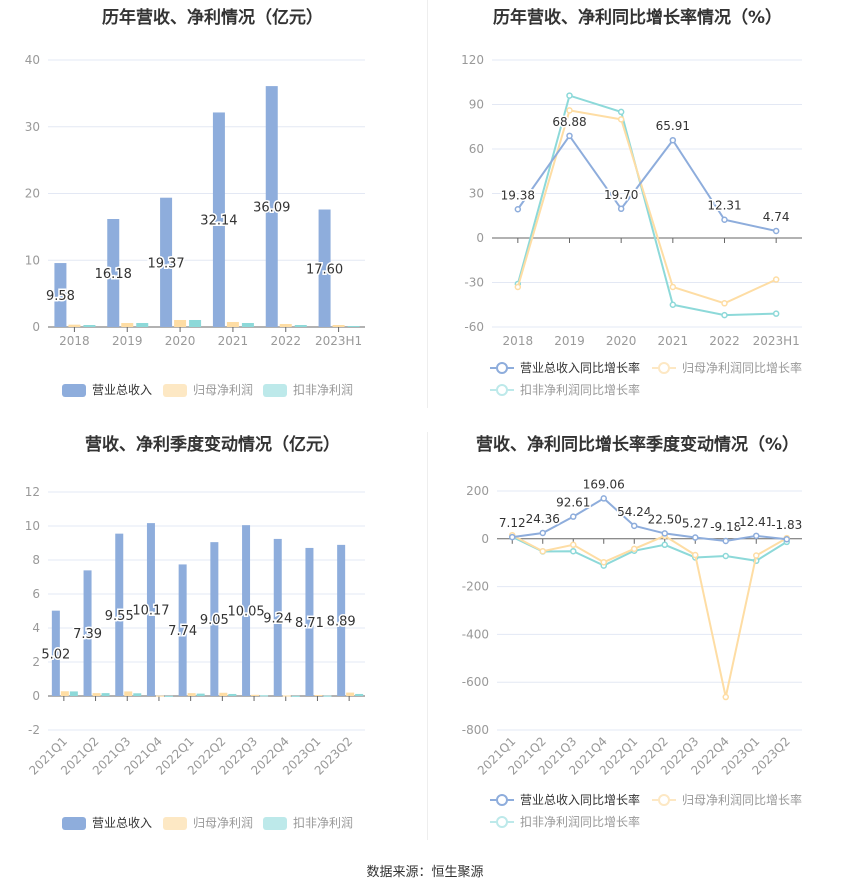 The height and width of the screenshot is (891, 850). What do you see at coordinates (634, 512) in the screenshot?
I see `point-value-label: 54.24` at bounding box center [634, 512].